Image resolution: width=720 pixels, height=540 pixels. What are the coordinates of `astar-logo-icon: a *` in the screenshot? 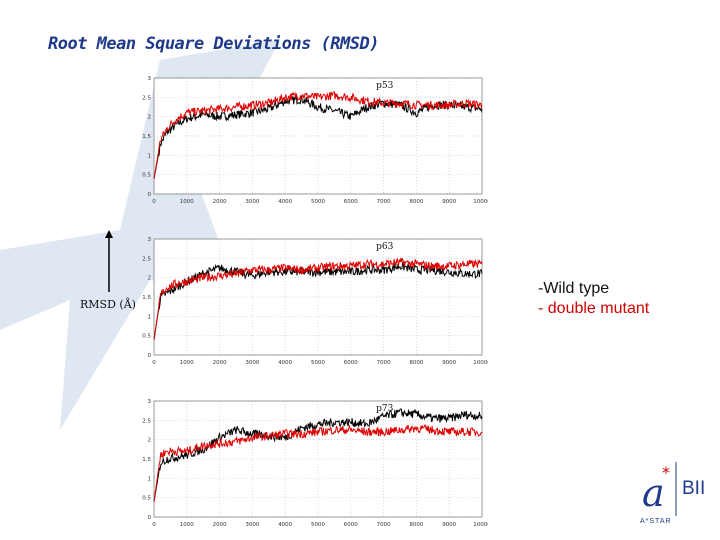 It's located at (659, 489).